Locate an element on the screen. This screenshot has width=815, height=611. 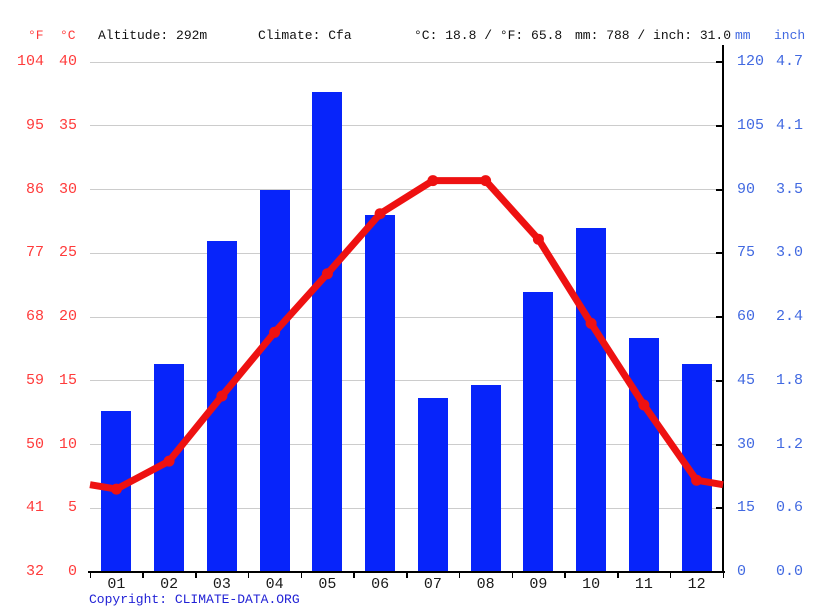
celsius-tick-label: 35 is located at coordinates (67, 125).